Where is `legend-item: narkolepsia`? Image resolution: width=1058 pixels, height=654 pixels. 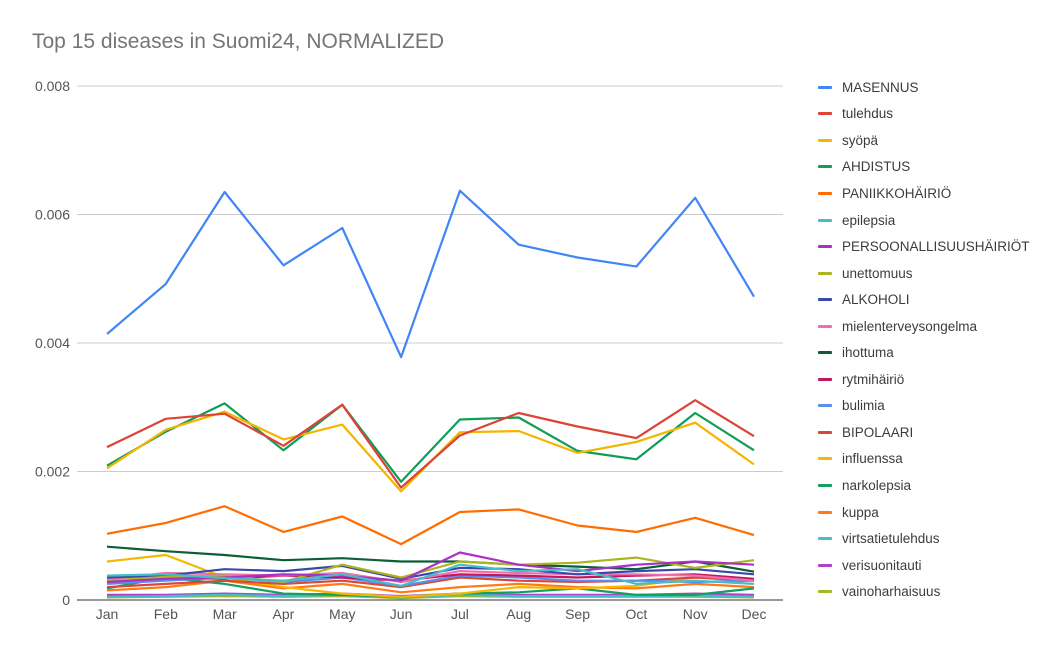
legend-item: narkolepsia is located at coordinates (936, 485).